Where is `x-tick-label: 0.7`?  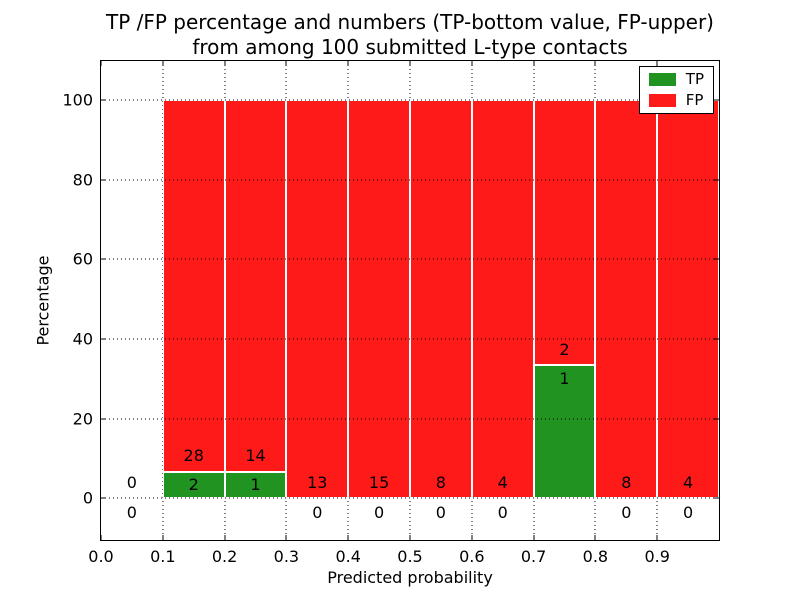 x-tick-label: 0.7 is located at coordinates (533, 556).